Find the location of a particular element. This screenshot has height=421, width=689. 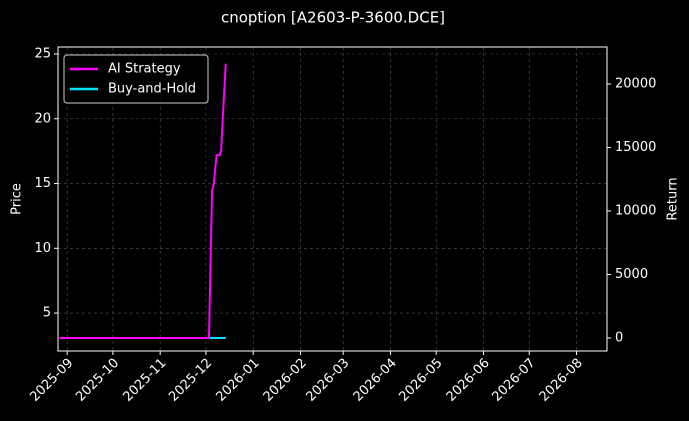

y2-axis-label: Return is located at coordinates (673, 198).